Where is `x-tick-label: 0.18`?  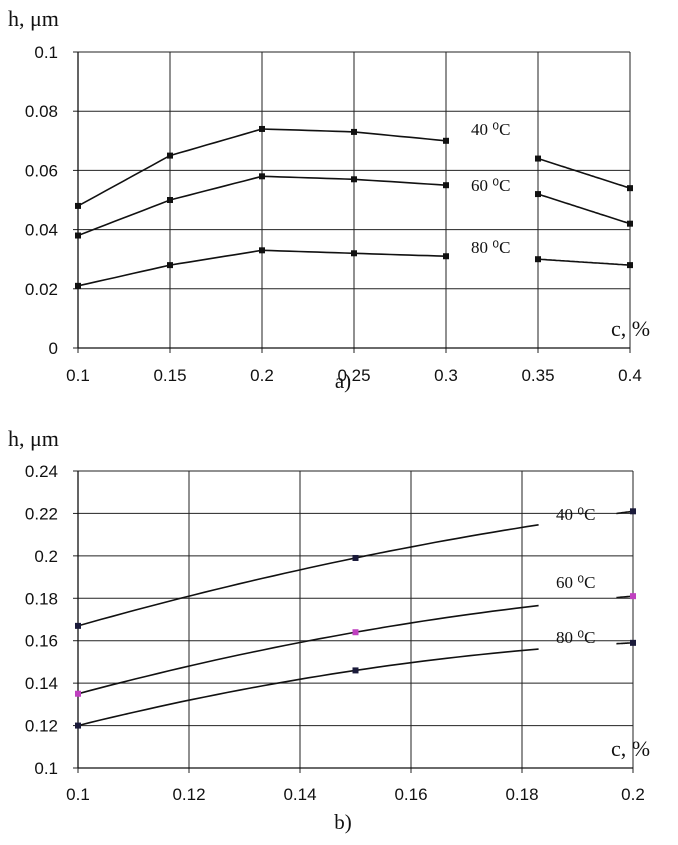 x-tick-label: 0.18 is located at coordinates (521, 794).